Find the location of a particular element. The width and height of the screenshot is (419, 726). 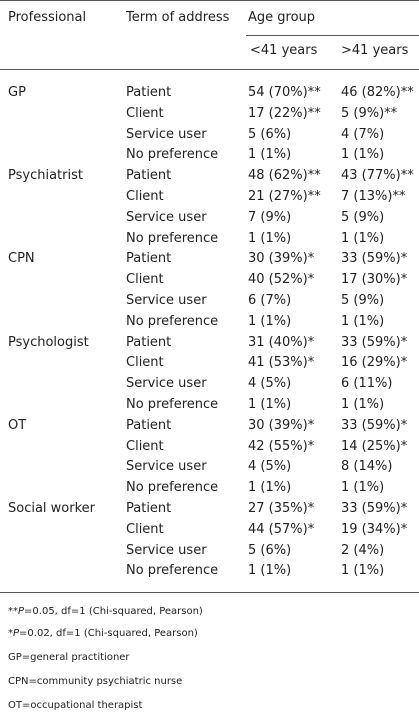

under-41-cell: 48 (62%)** is located at coordinates (284, 175).